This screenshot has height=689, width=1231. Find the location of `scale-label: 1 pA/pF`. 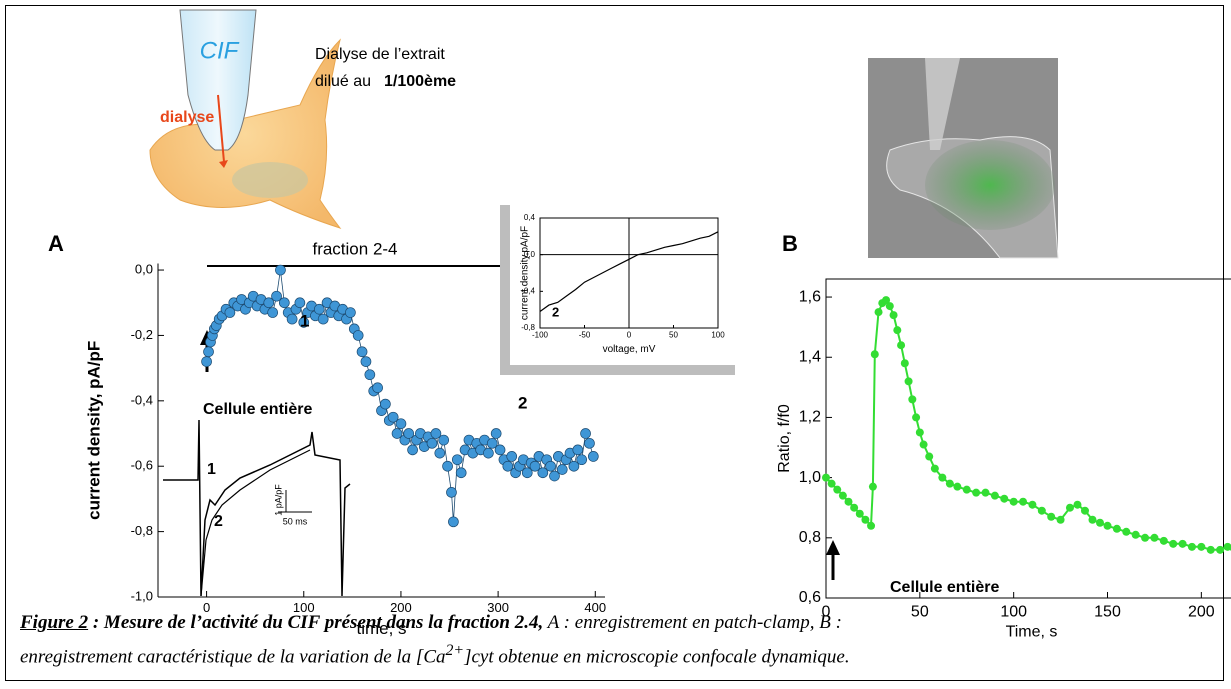

scale-label: 1 pA/pF is located at coordinates (278, 500).